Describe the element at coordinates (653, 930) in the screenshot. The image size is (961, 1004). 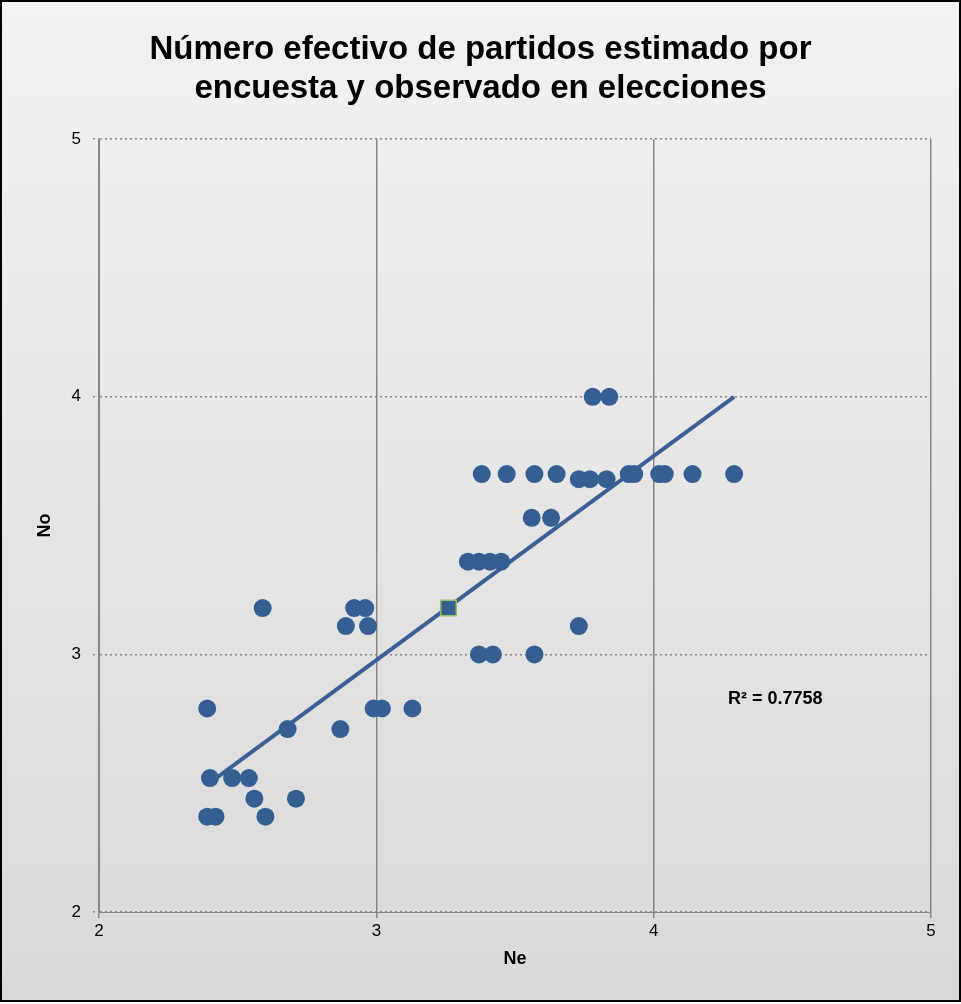
I see `x-tick-label: 4` at that location.